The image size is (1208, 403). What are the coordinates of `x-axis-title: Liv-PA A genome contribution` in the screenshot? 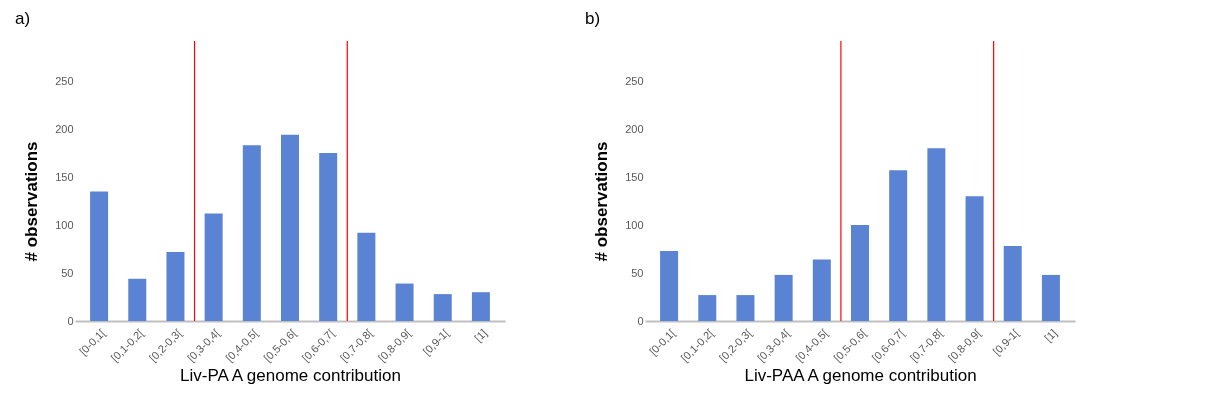 It's located at (290, 375).